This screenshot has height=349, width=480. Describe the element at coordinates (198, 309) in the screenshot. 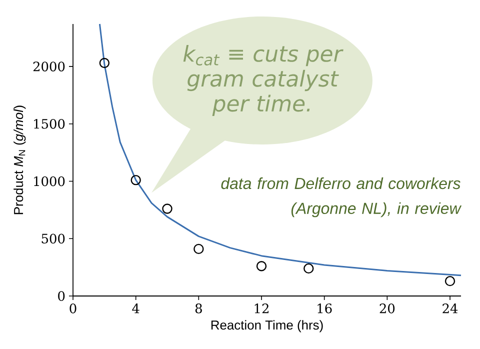

I see `x-tick-label: 8` at that location.